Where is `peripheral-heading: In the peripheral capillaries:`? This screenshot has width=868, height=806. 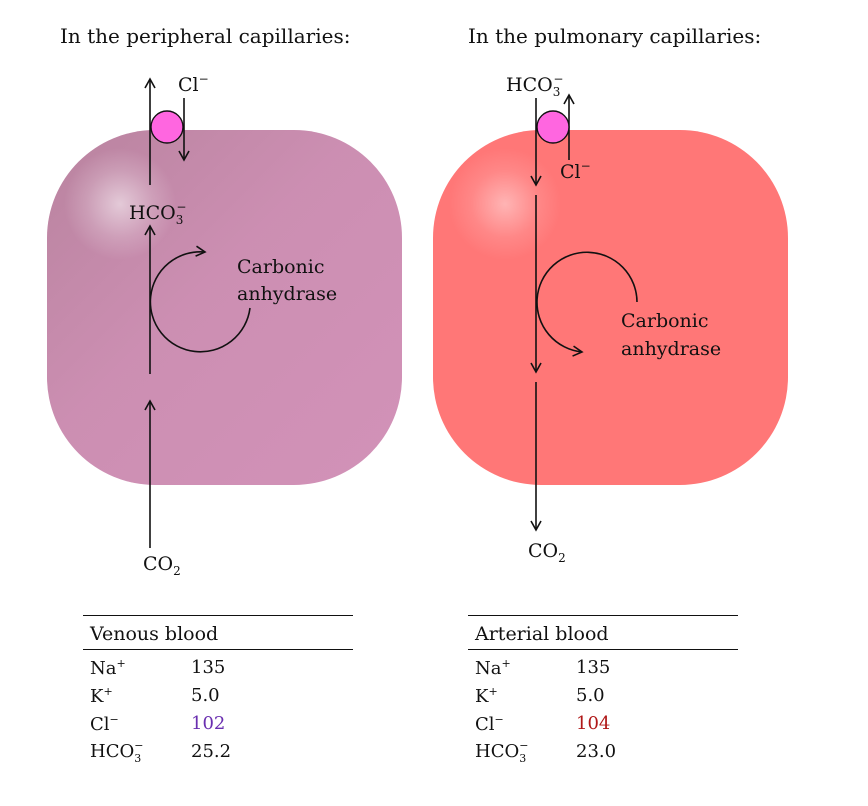 peripheral-heading: In the peripheral capillaries: is located at coordinates (205, 36).